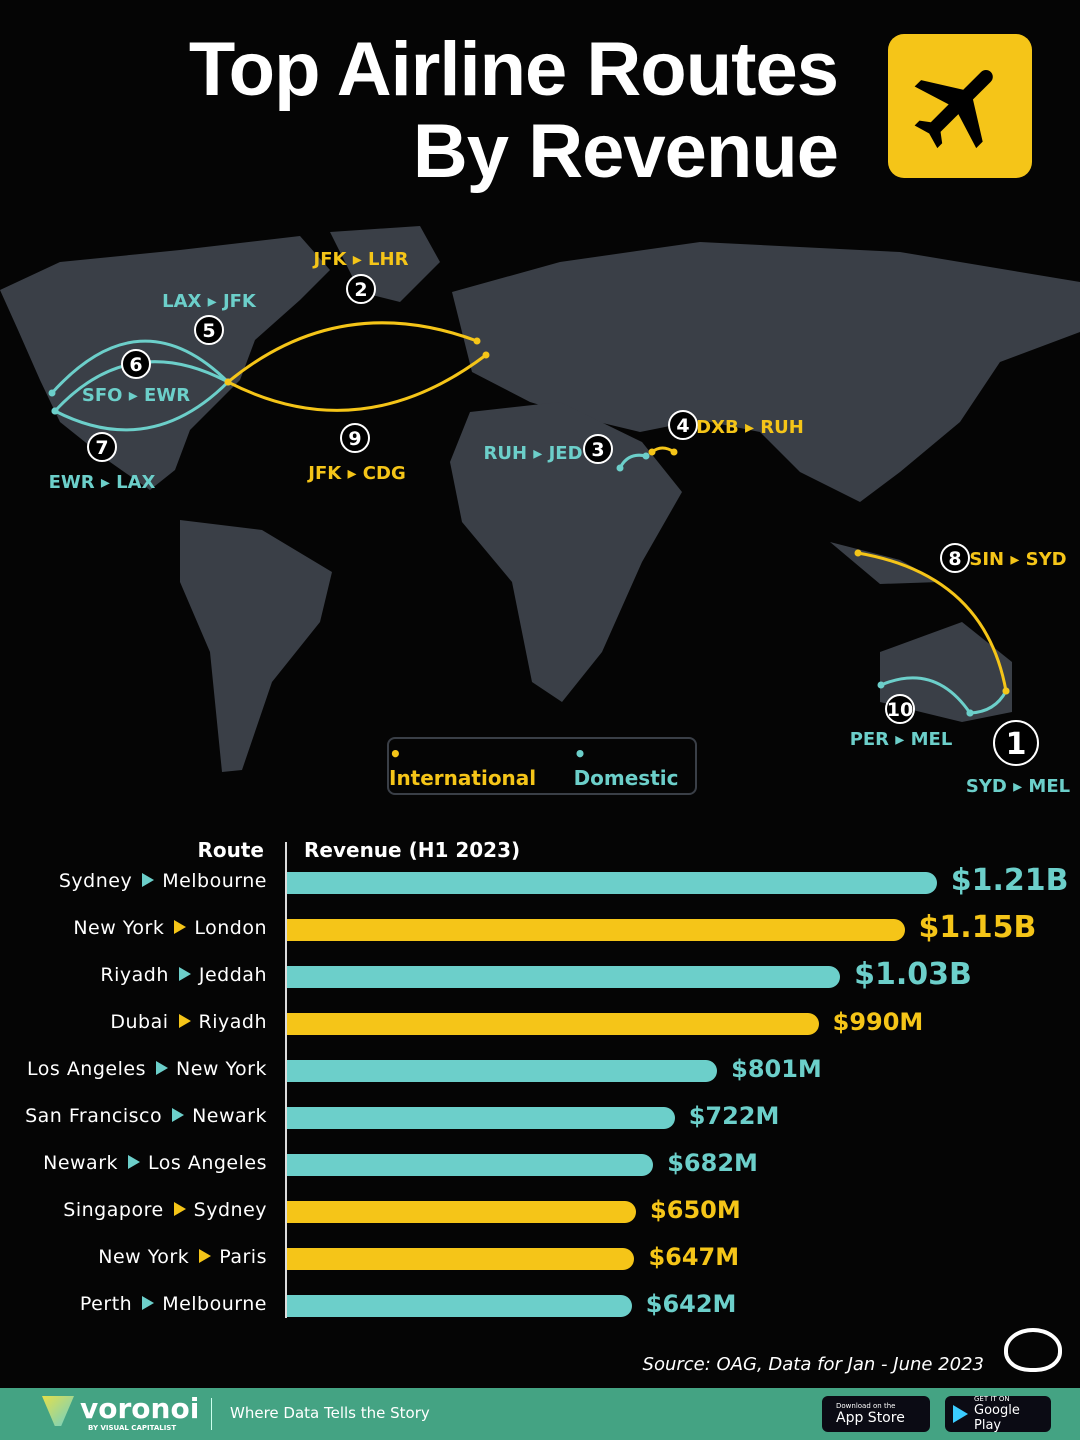 This screenshot has width=1080, height=1440. What do you see at coordinates (866, 1406) in the screenshot?
I see `app-store-small: Download on the` at bounding box center [866, 1406].